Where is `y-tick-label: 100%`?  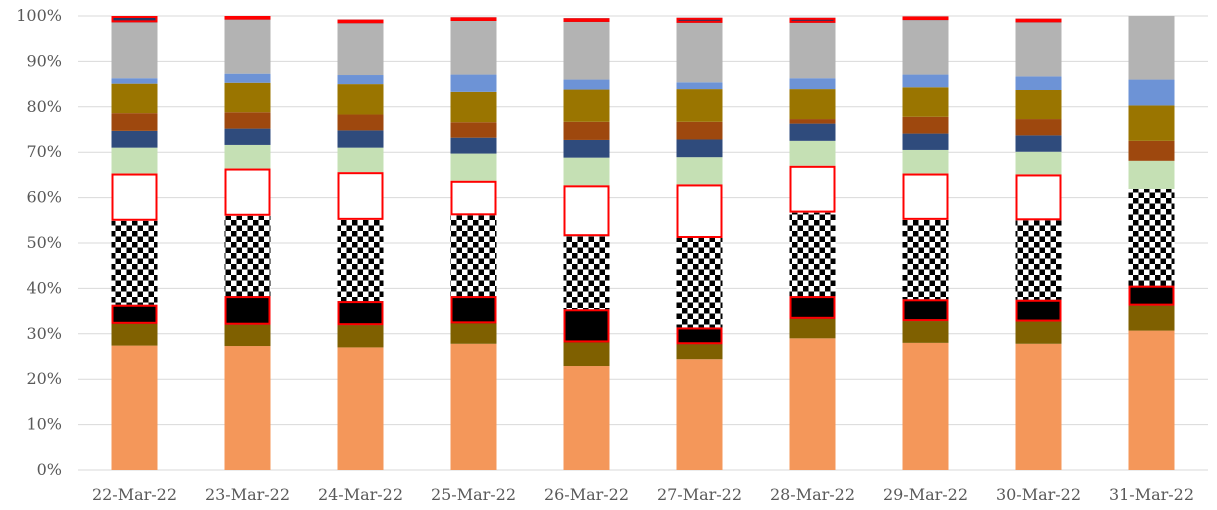
y-tick-label: 100% is located at coordinates (39, 15).